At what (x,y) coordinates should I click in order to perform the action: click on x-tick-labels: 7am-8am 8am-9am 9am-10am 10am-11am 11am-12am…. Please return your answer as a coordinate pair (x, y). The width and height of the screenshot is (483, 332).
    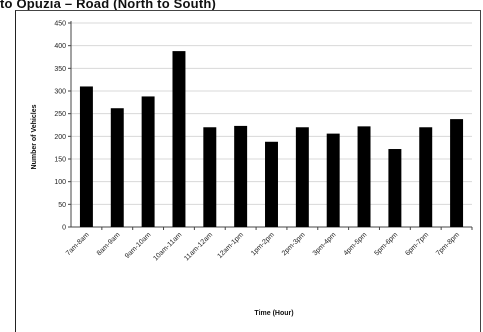
    Looking at the image, I should click on (263, 246).